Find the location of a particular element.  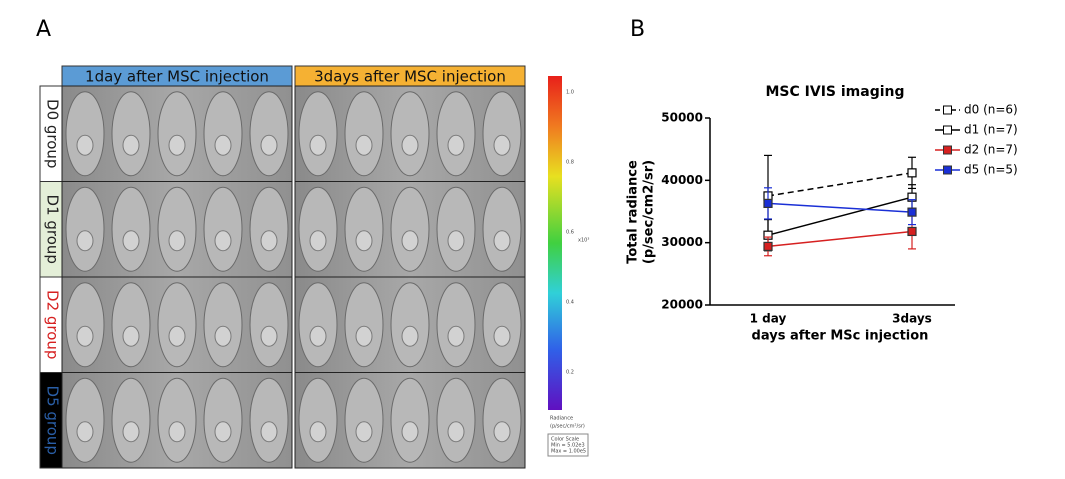

column-header-text: 1day after MSC injection is located at coordinates (177, 77).